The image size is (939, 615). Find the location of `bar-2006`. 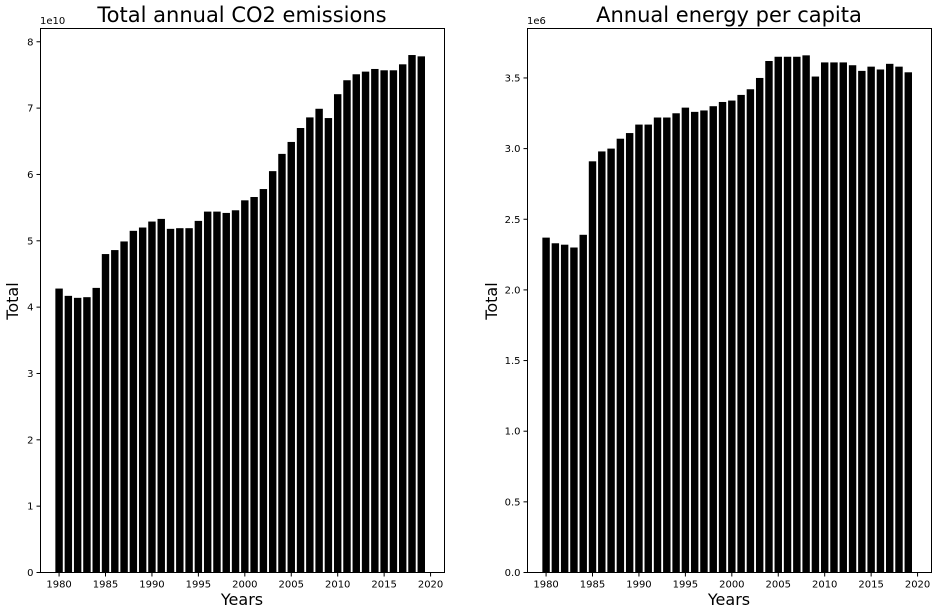

bar-2006 is located at coordinates (300, 350).